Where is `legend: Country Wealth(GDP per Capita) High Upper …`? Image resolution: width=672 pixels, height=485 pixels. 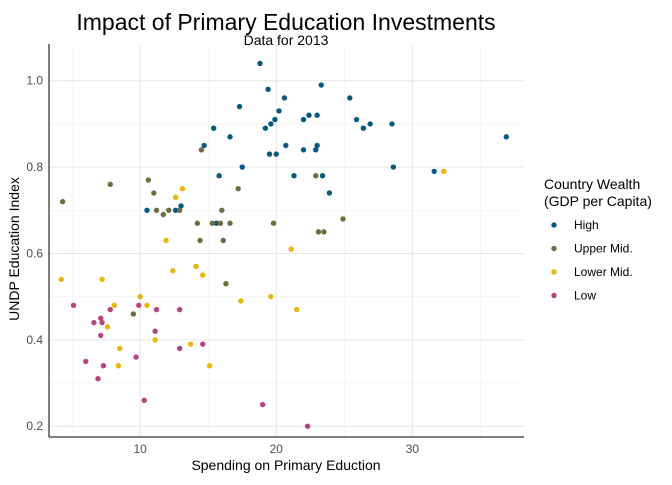
legend: Country Wealth(GDP per Capita) High Upper … is located at coordinates (598, 239).